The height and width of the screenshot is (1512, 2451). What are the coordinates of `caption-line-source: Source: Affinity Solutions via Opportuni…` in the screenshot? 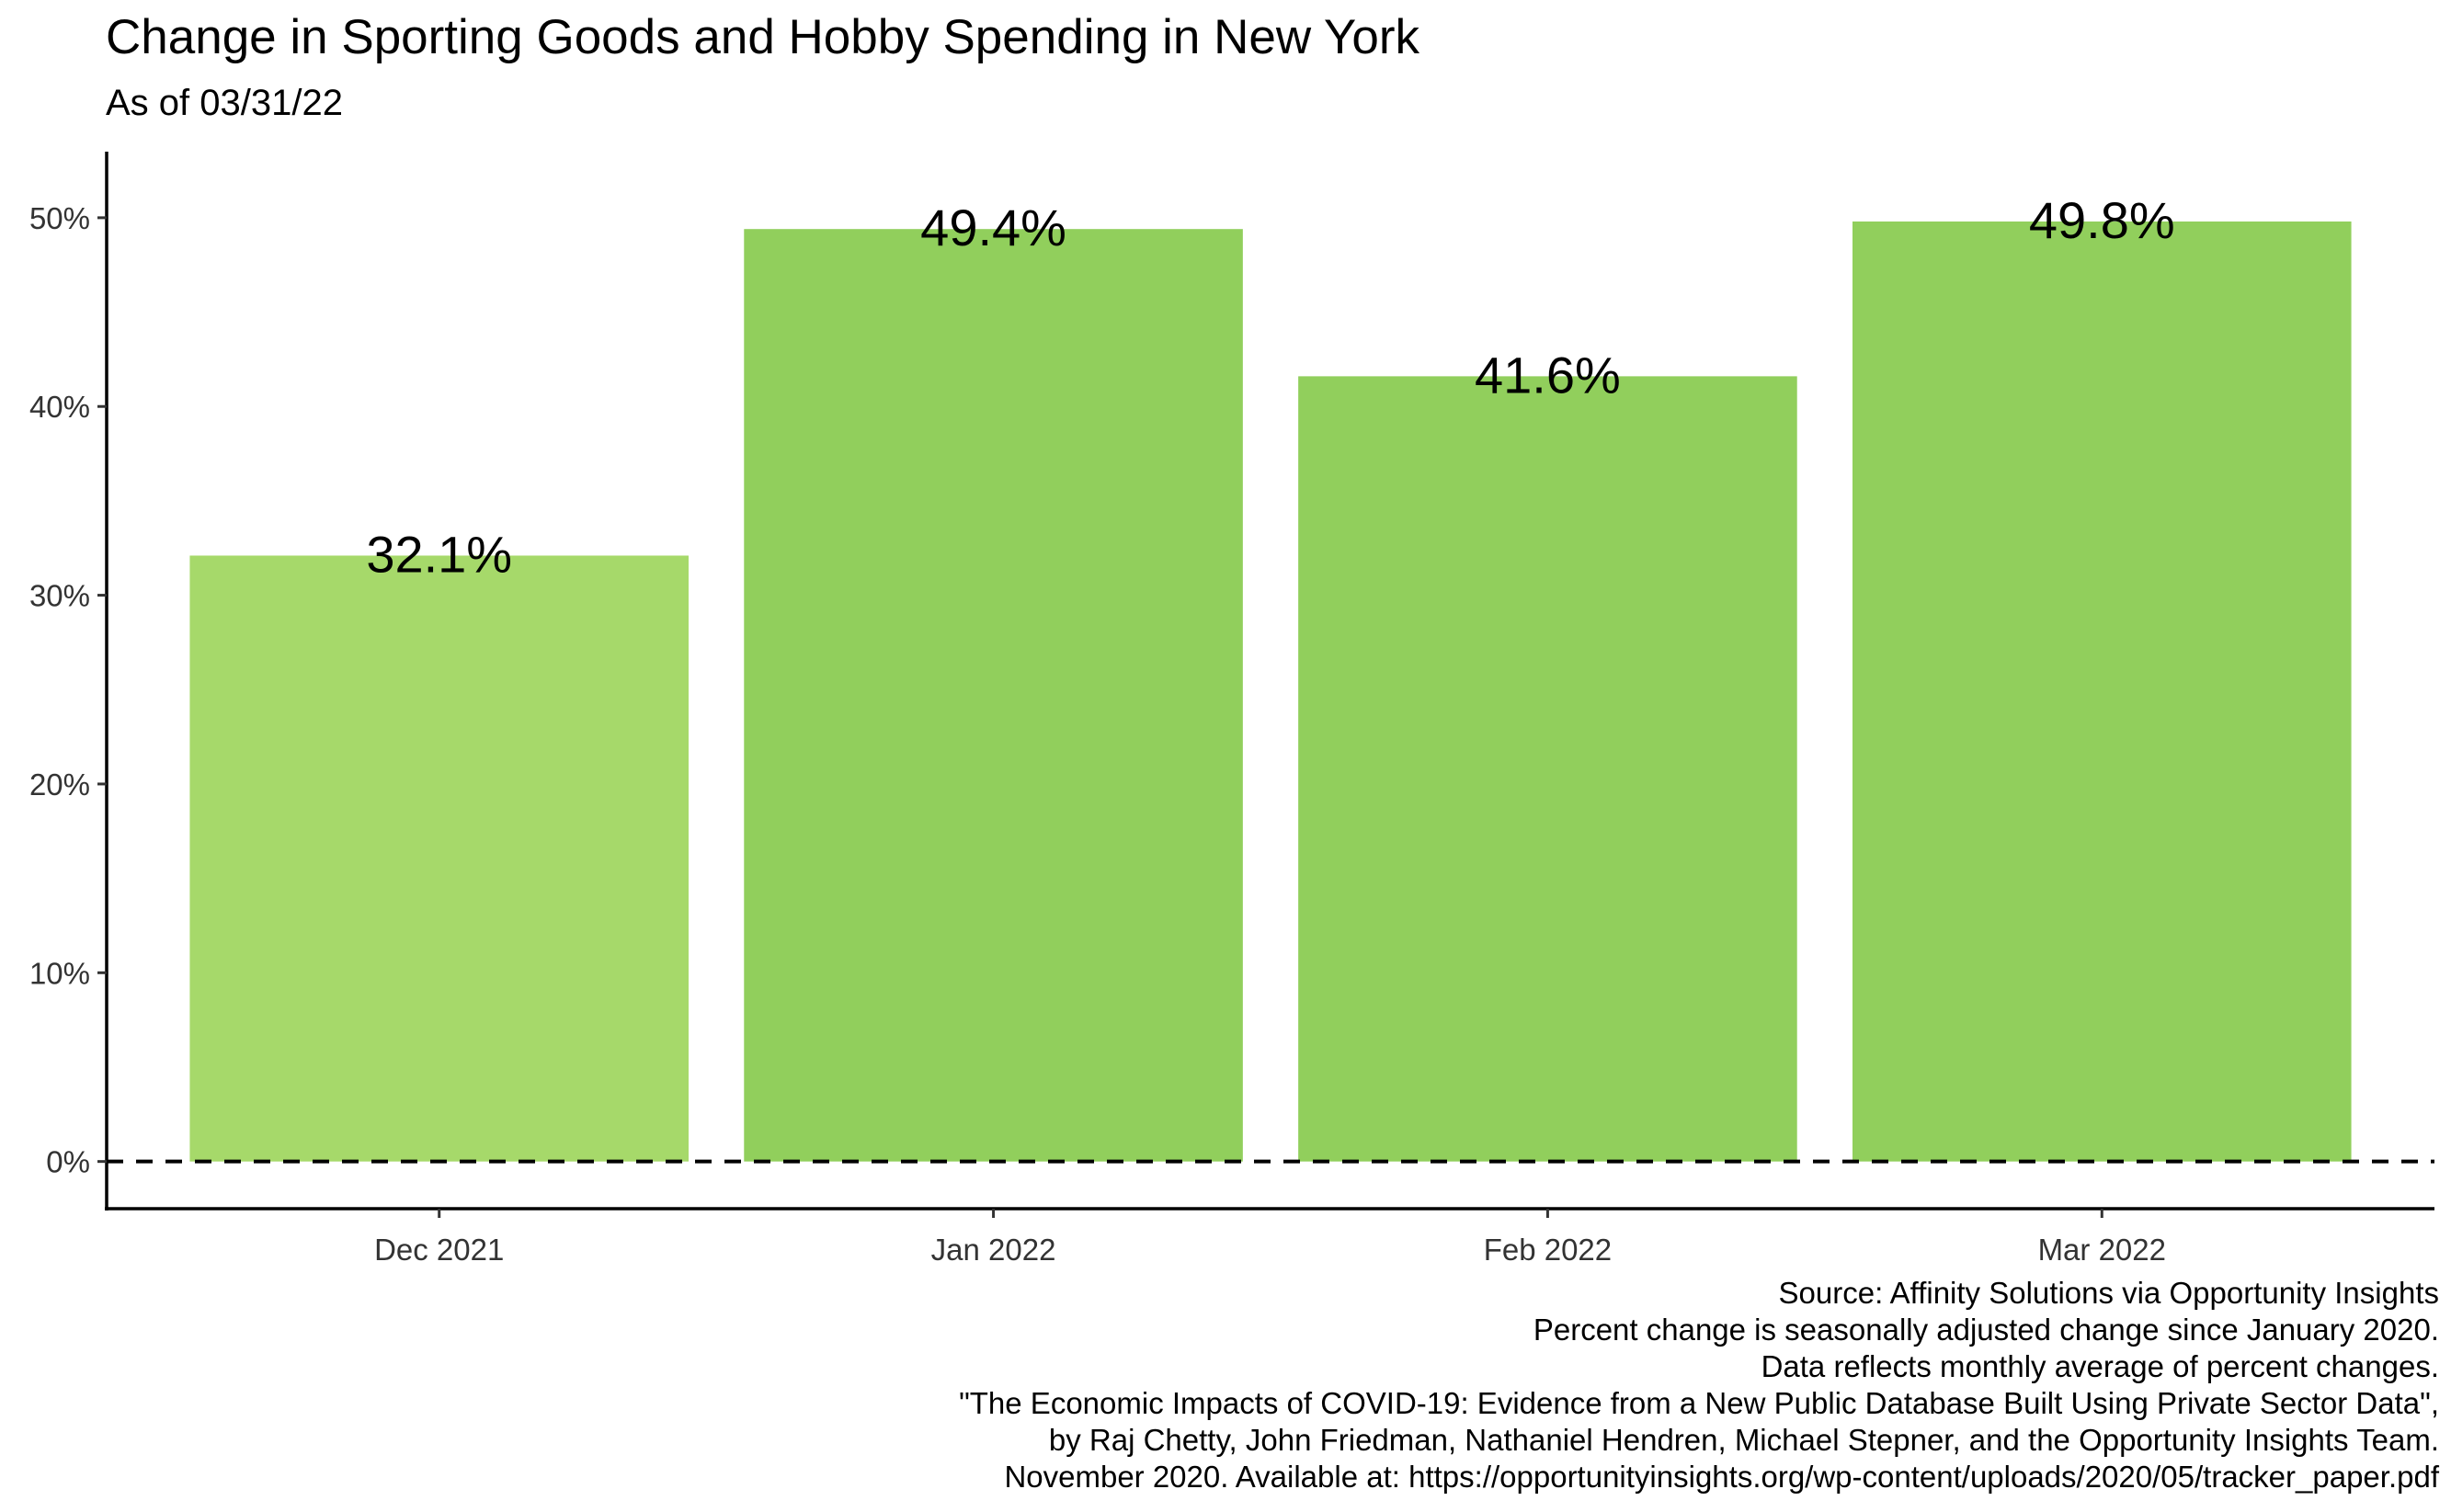 It's located at (2108, 1293).